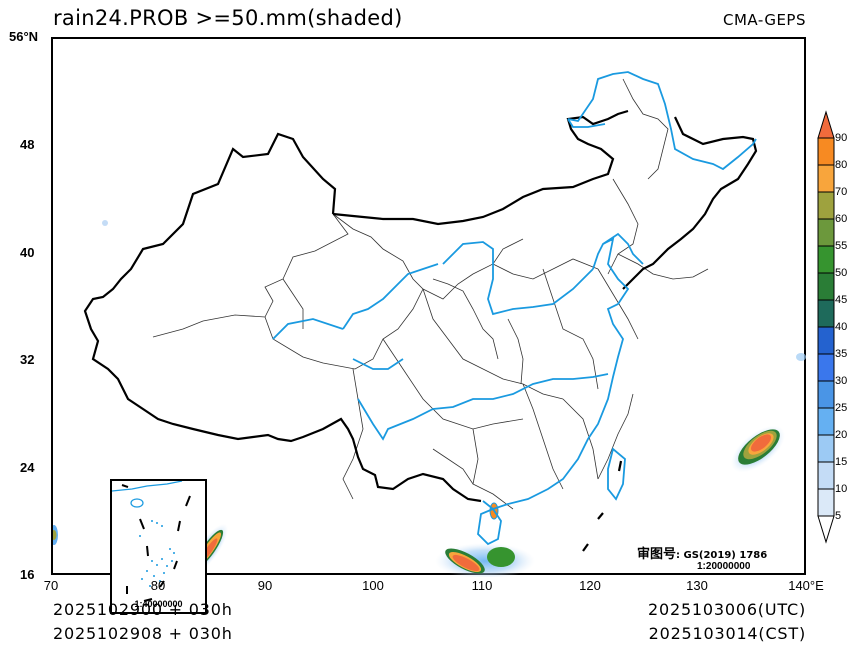  Describe the element at coordinates (724, 566) in the screenshot. I see `map-scale: 1:20000000` at that location.